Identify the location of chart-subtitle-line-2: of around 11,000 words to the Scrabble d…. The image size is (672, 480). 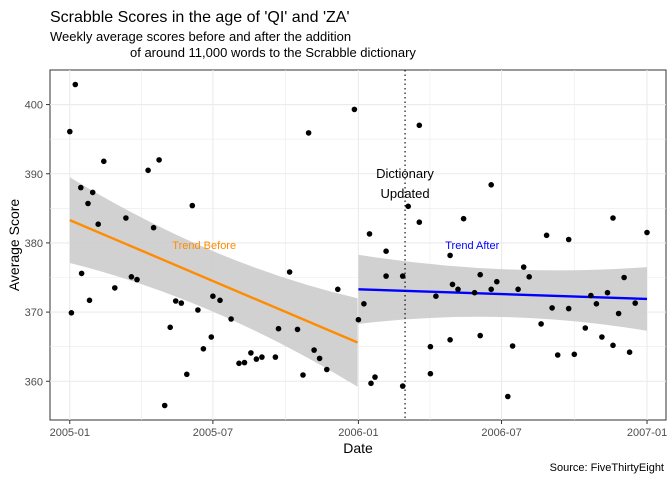
(273, 52).